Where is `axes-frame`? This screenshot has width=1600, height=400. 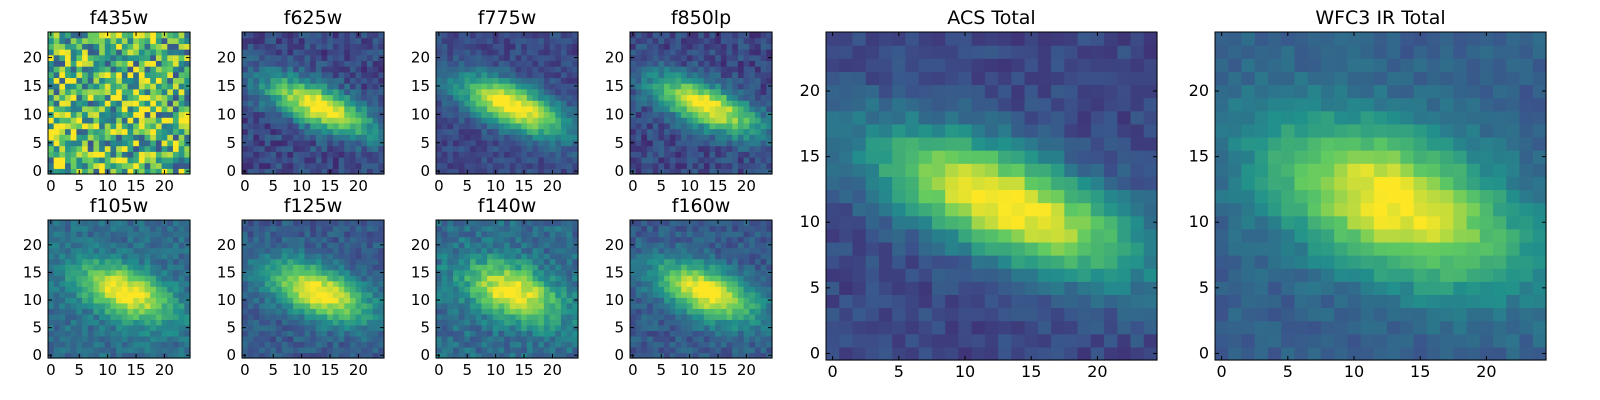
axes-frame is located at coordinates (313, 289).